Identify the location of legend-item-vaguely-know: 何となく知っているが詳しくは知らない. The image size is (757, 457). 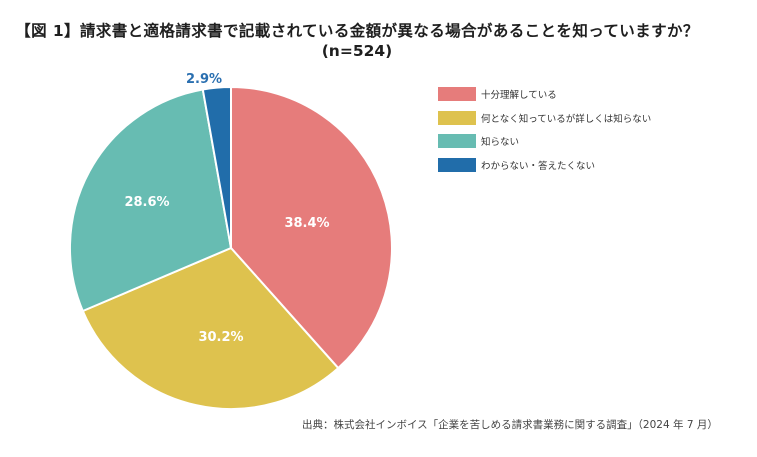
(545, 117).